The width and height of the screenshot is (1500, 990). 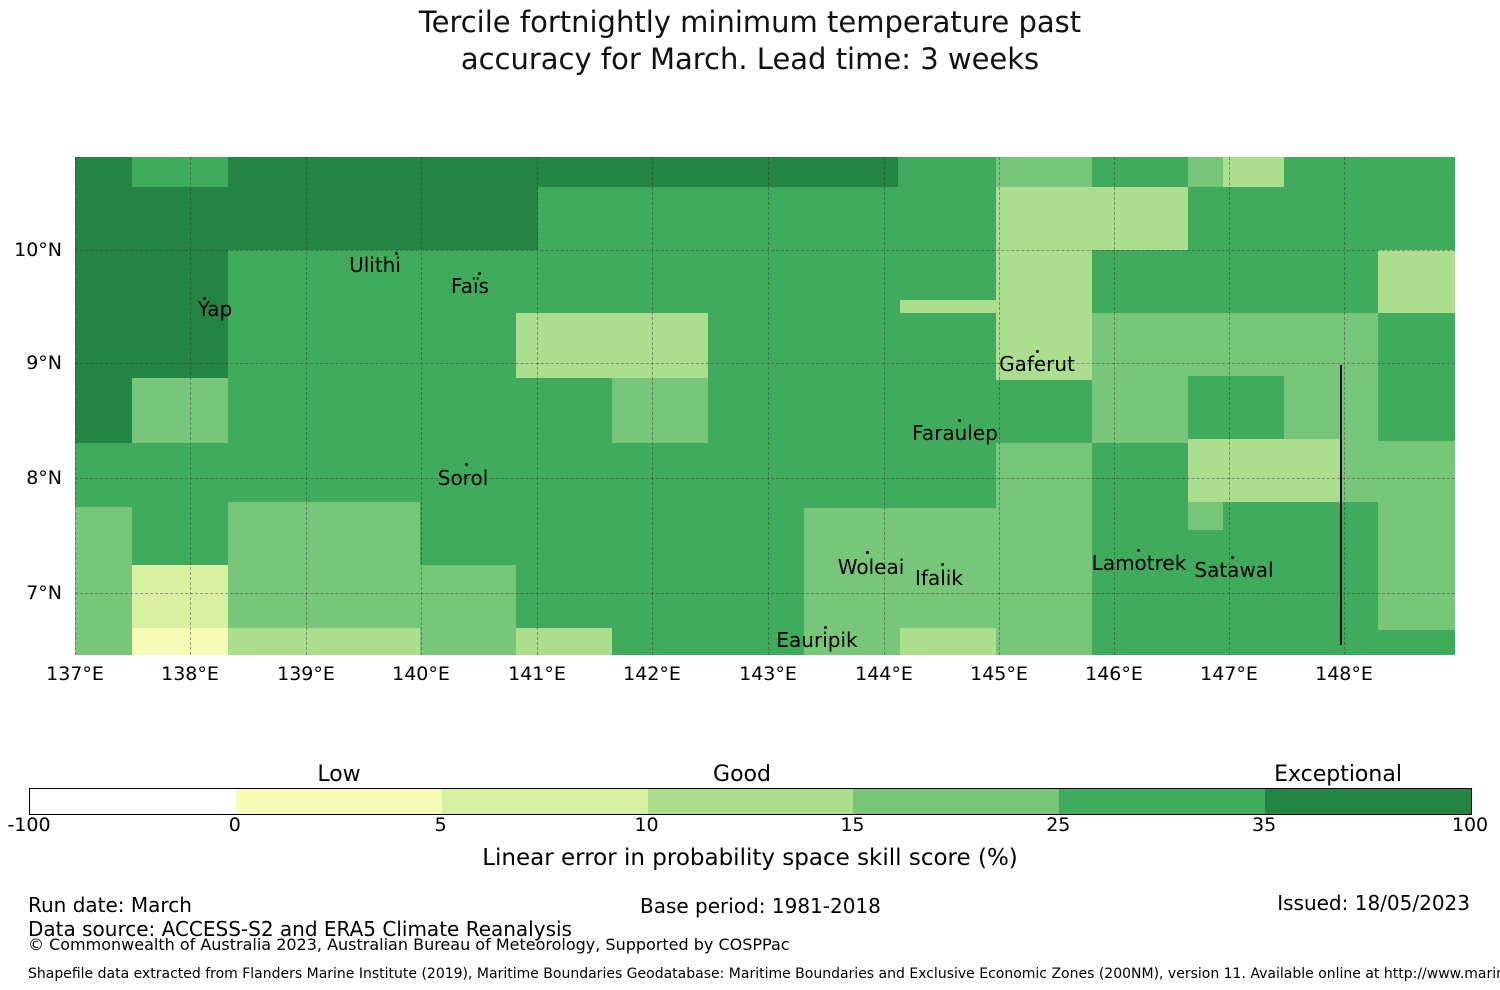 What do you see at coordinates (871, 567) in the screenshot?
I see `island-label: Woleai` at bounding box center [871, 567].